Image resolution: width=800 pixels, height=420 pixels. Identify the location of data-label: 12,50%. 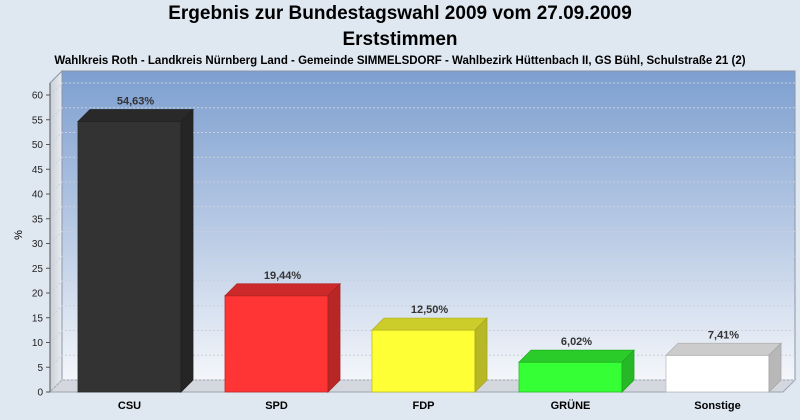
(430, 310).